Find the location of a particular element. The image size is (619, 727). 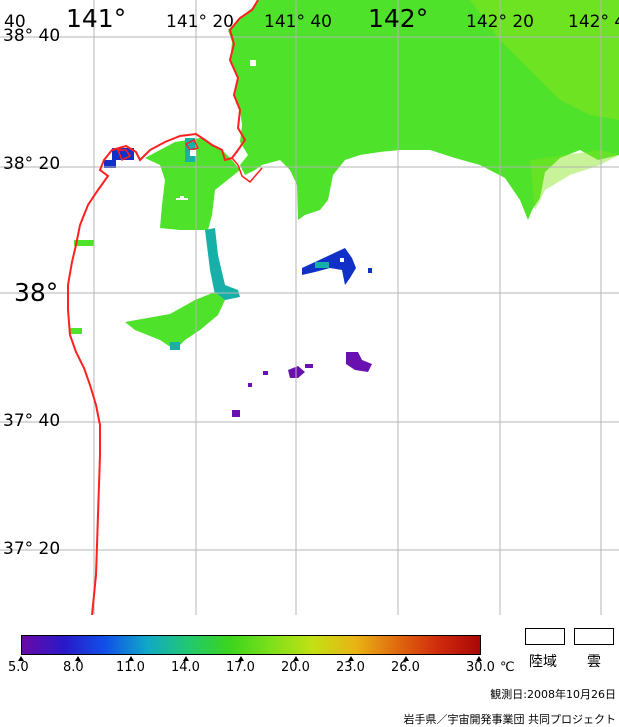

coastline-bay-islands is located at coordinates (158, 150).